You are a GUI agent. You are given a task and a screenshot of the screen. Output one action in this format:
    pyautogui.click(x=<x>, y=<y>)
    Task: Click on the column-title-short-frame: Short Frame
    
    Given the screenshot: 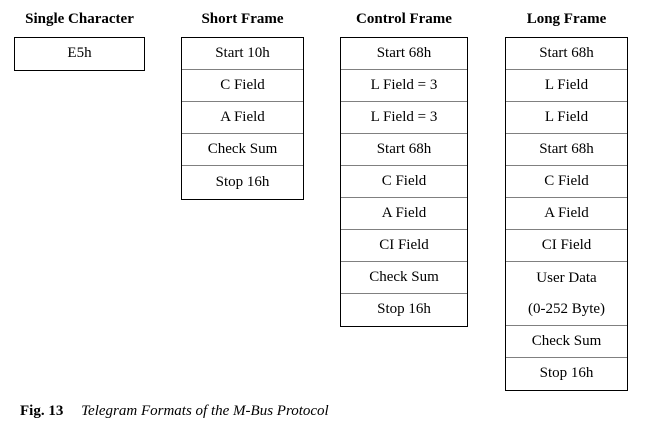 What is the action you would take?
    pyautogui.click(x=242, y=19)
    